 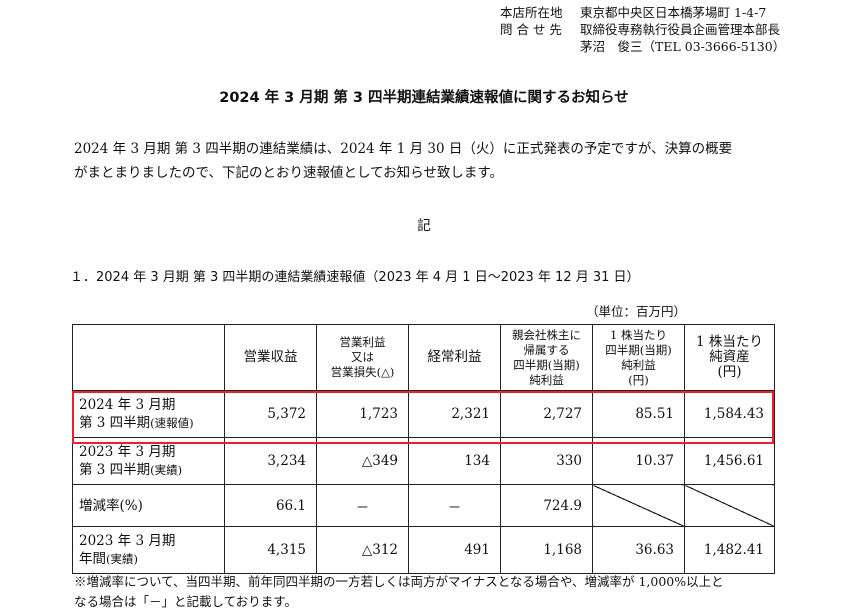 I want to click on header-row: 本店所在地 東京都中央区日本橋茅場町 1-4-7, so click(x=642, y=12).